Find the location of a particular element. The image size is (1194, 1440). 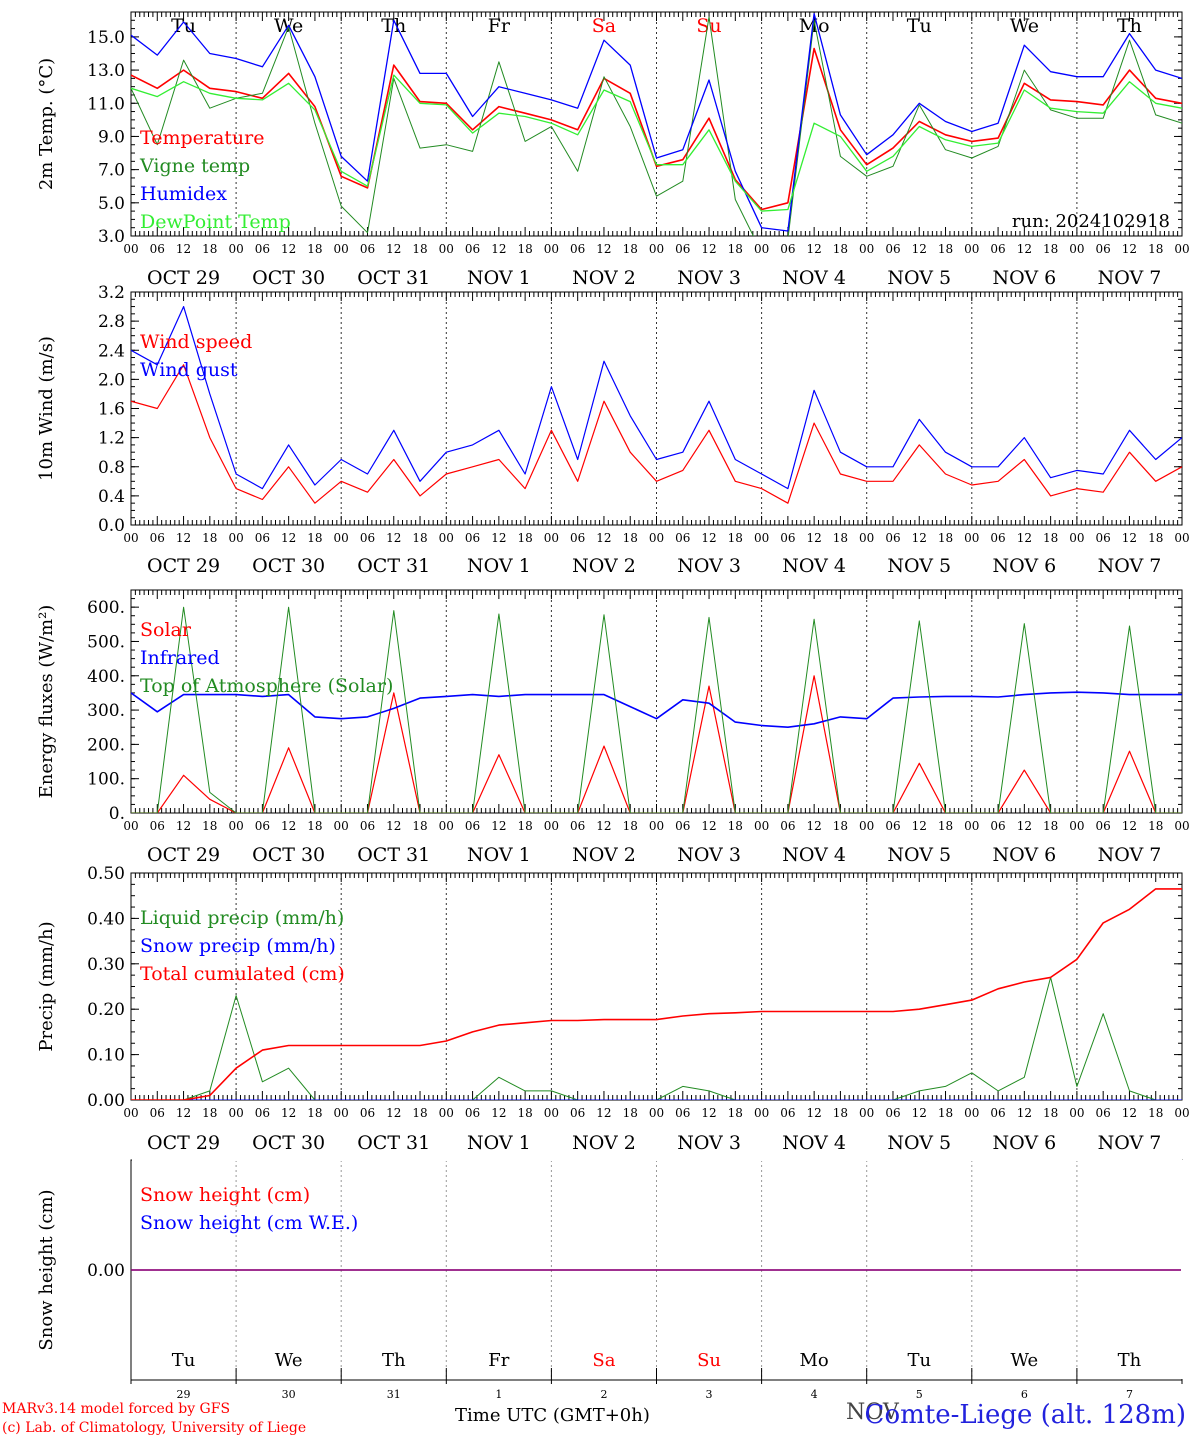

legend-entry: Total cumulated (cm) is located at coordinates (242, 974).